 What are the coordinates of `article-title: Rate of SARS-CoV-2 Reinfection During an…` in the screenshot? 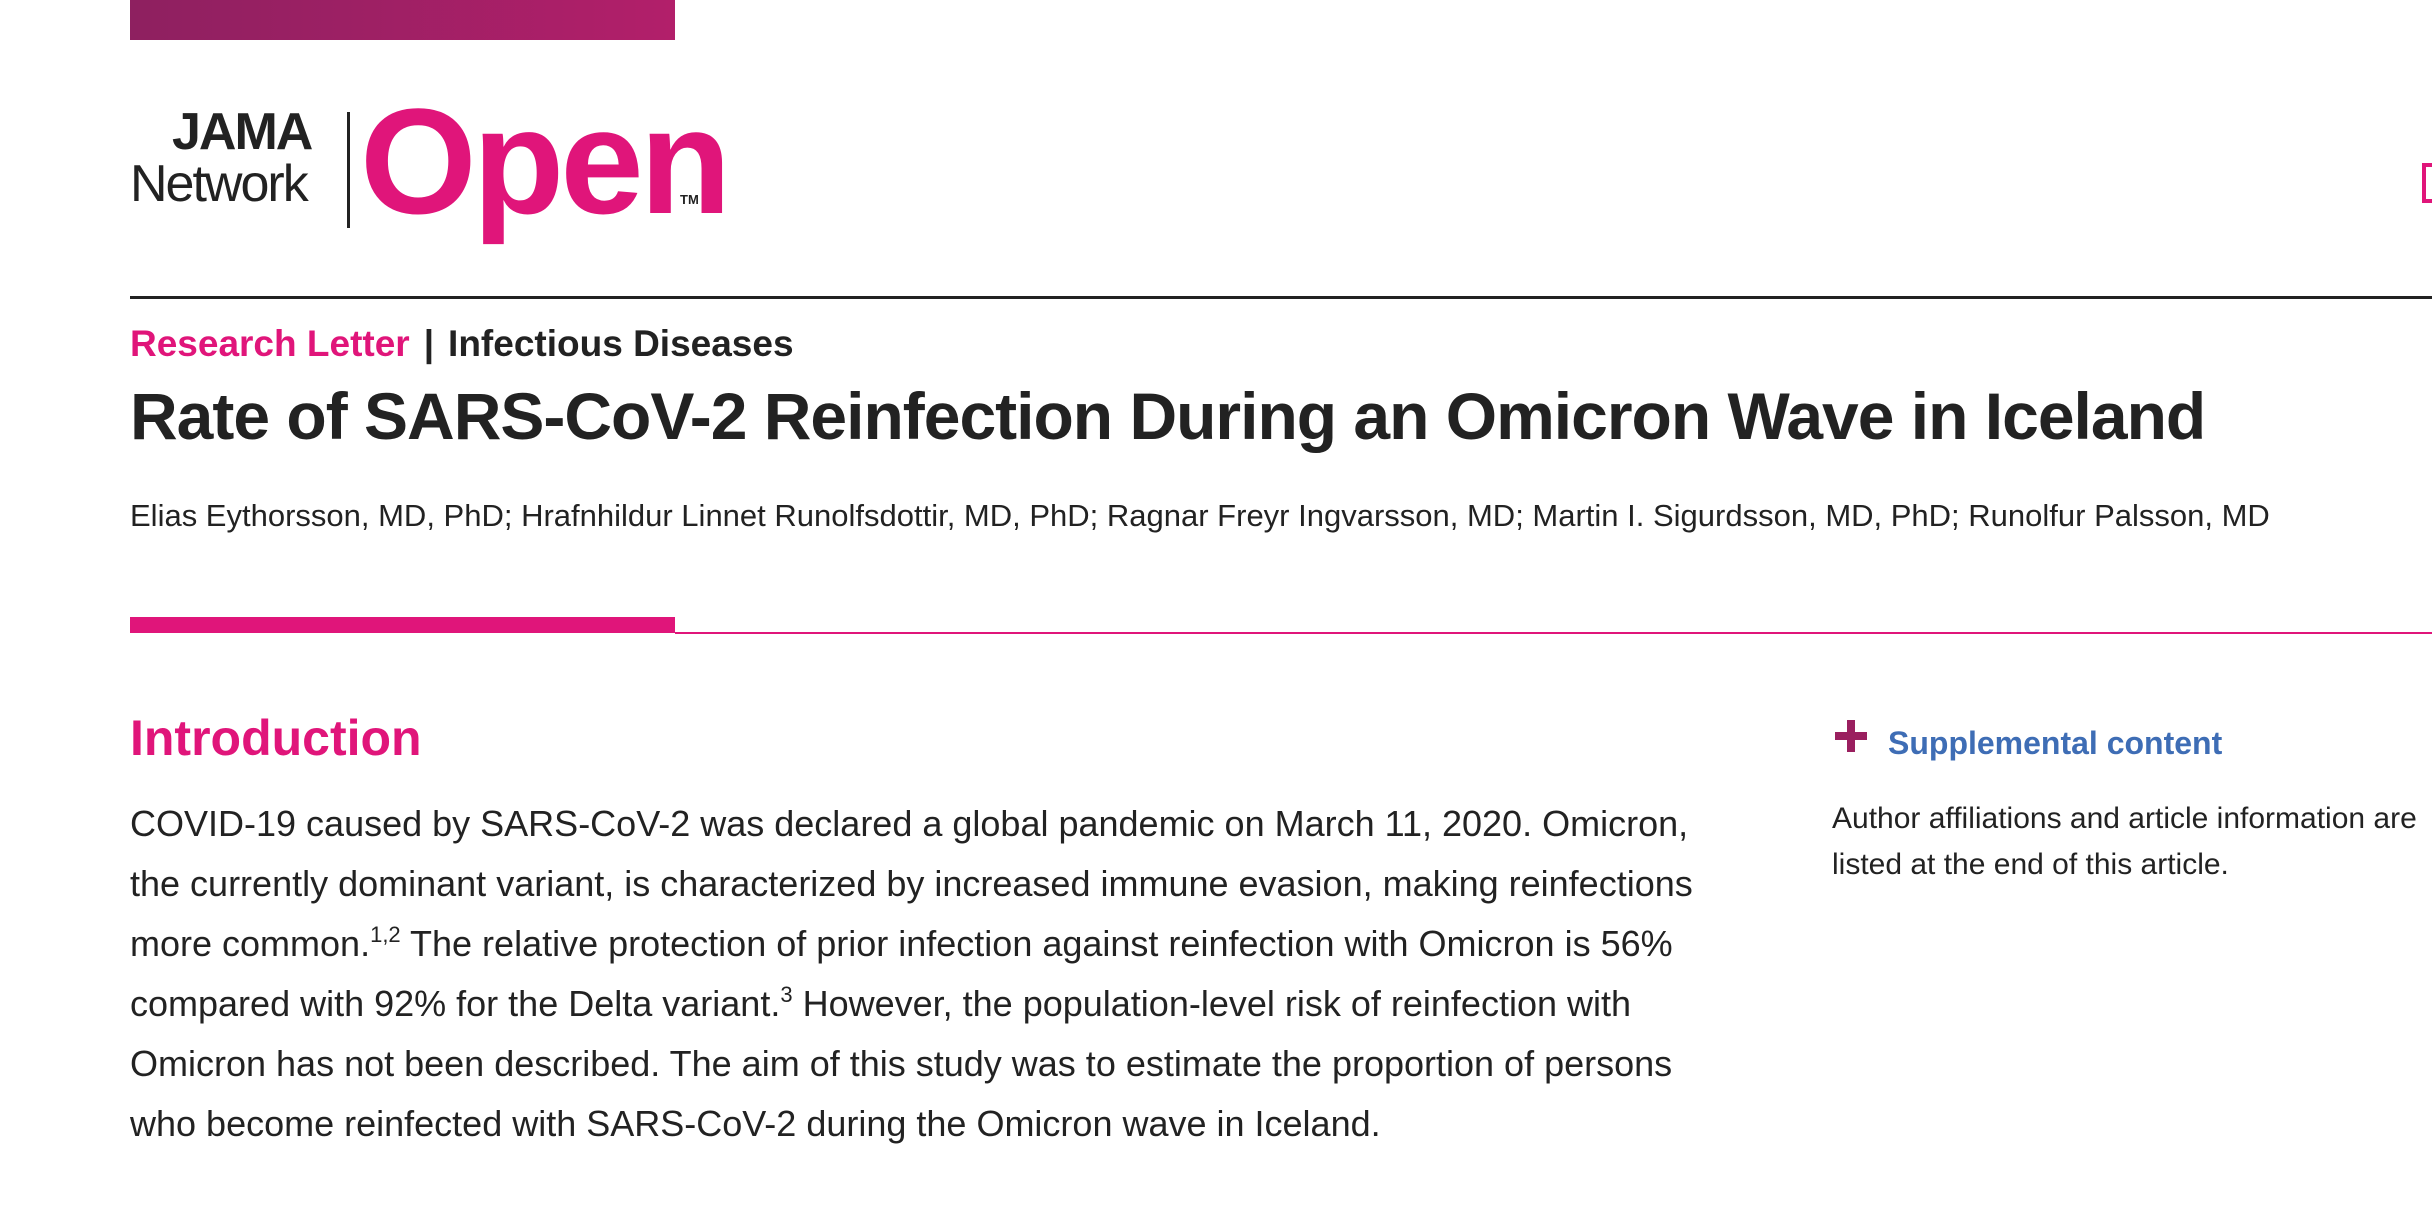 It's located at (1168, 416).